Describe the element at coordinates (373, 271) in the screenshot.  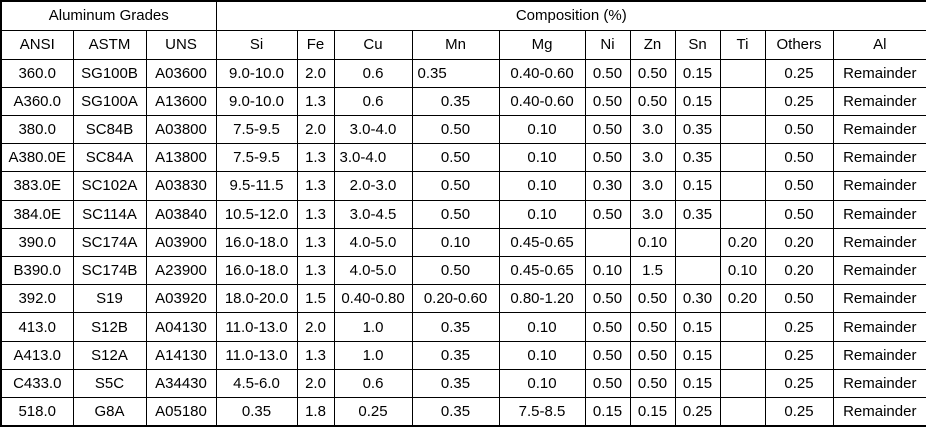
I see `cell-cu: 4.0-5.0` at that location.